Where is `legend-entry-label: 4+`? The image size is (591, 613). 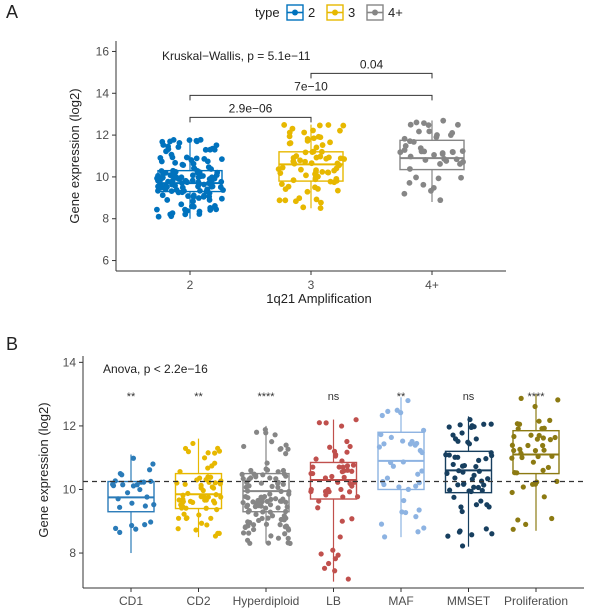 legend-entry-label: 4+ is located at coordinates (395, 12).